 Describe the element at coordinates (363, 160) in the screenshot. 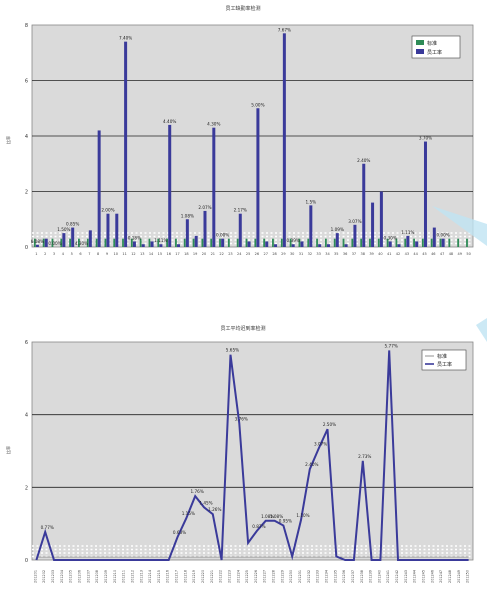

I see `bar-data-label: 2.40%` at that location.